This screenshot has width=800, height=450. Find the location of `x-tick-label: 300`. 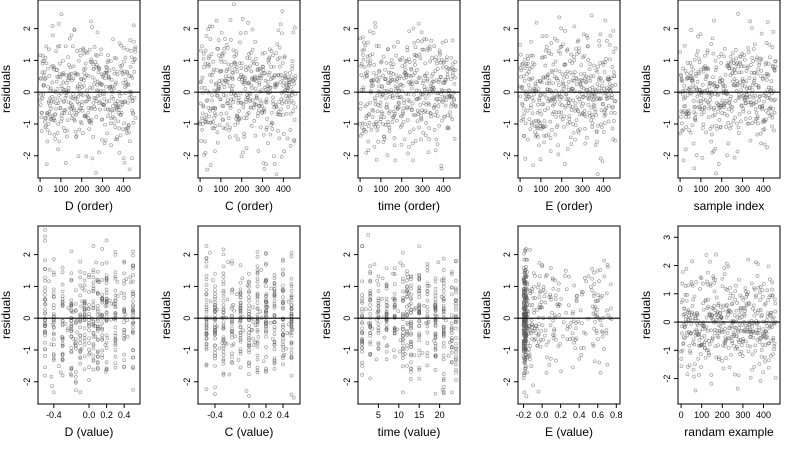

x-tick-label: 300 is located at coordinates (422, 189).